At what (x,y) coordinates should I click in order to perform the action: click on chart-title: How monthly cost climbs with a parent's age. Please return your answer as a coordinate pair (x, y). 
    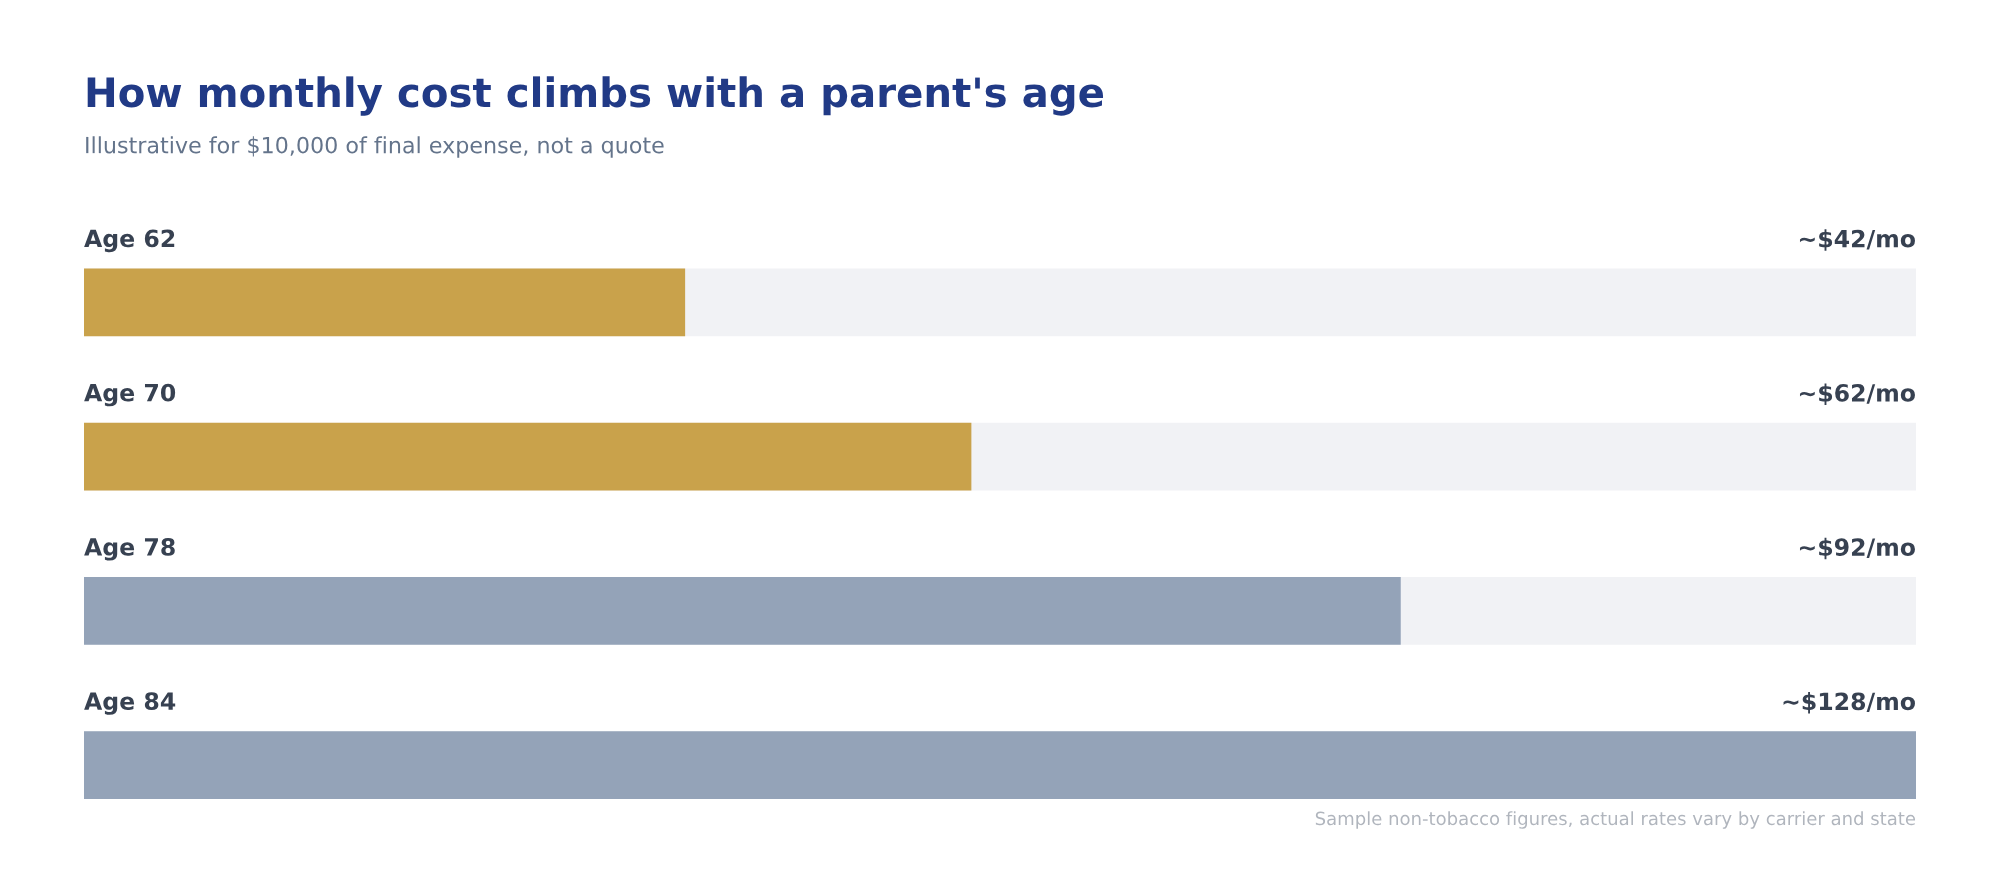
    Looking at the image, I should click on (595, 96).